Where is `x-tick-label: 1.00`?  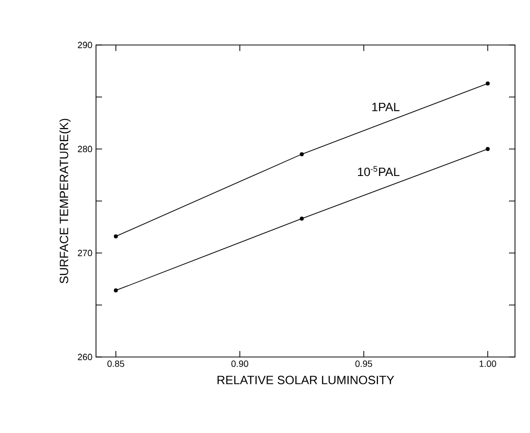
x-tick-label: 1.00 is located at coordinates (488, 363).